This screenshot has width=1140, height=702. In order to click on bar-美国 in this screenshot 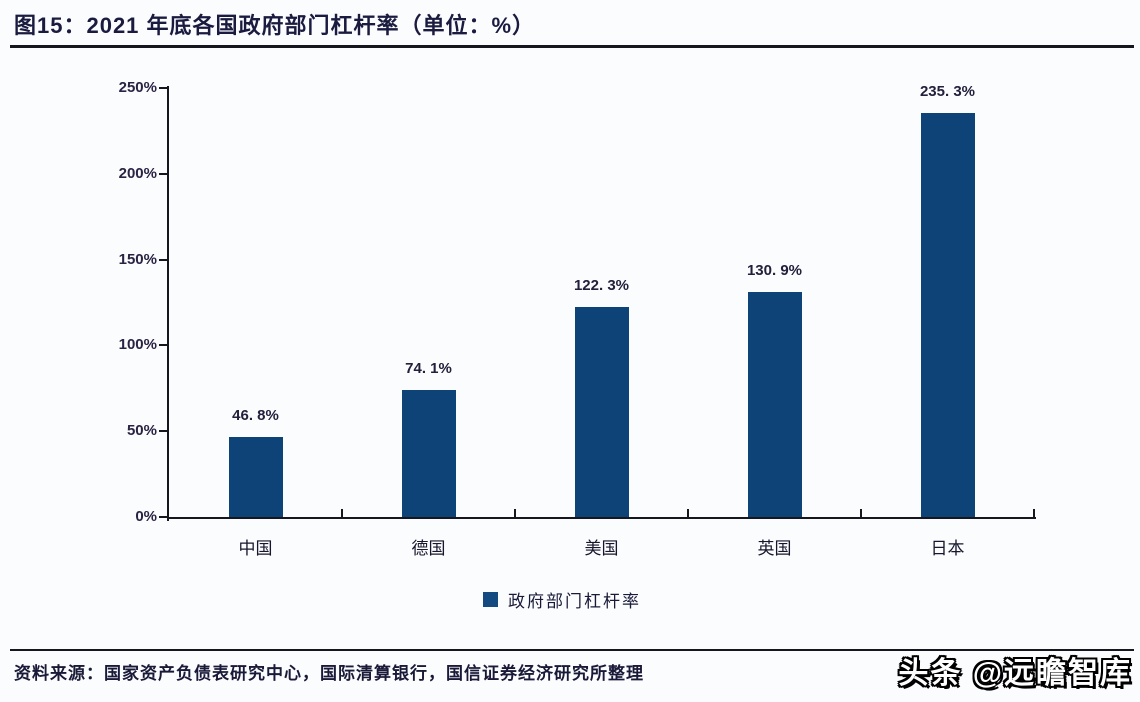, I will do `click(601, 412)`.